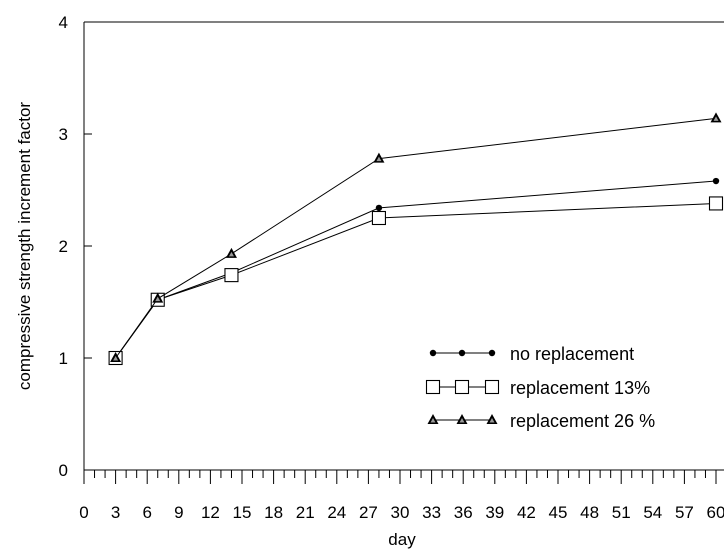 This screenshot has height=552, width=724. Describe the element at coordinates (273, 512) in the screenshot. I see `x-tick-label: 18` at that location.